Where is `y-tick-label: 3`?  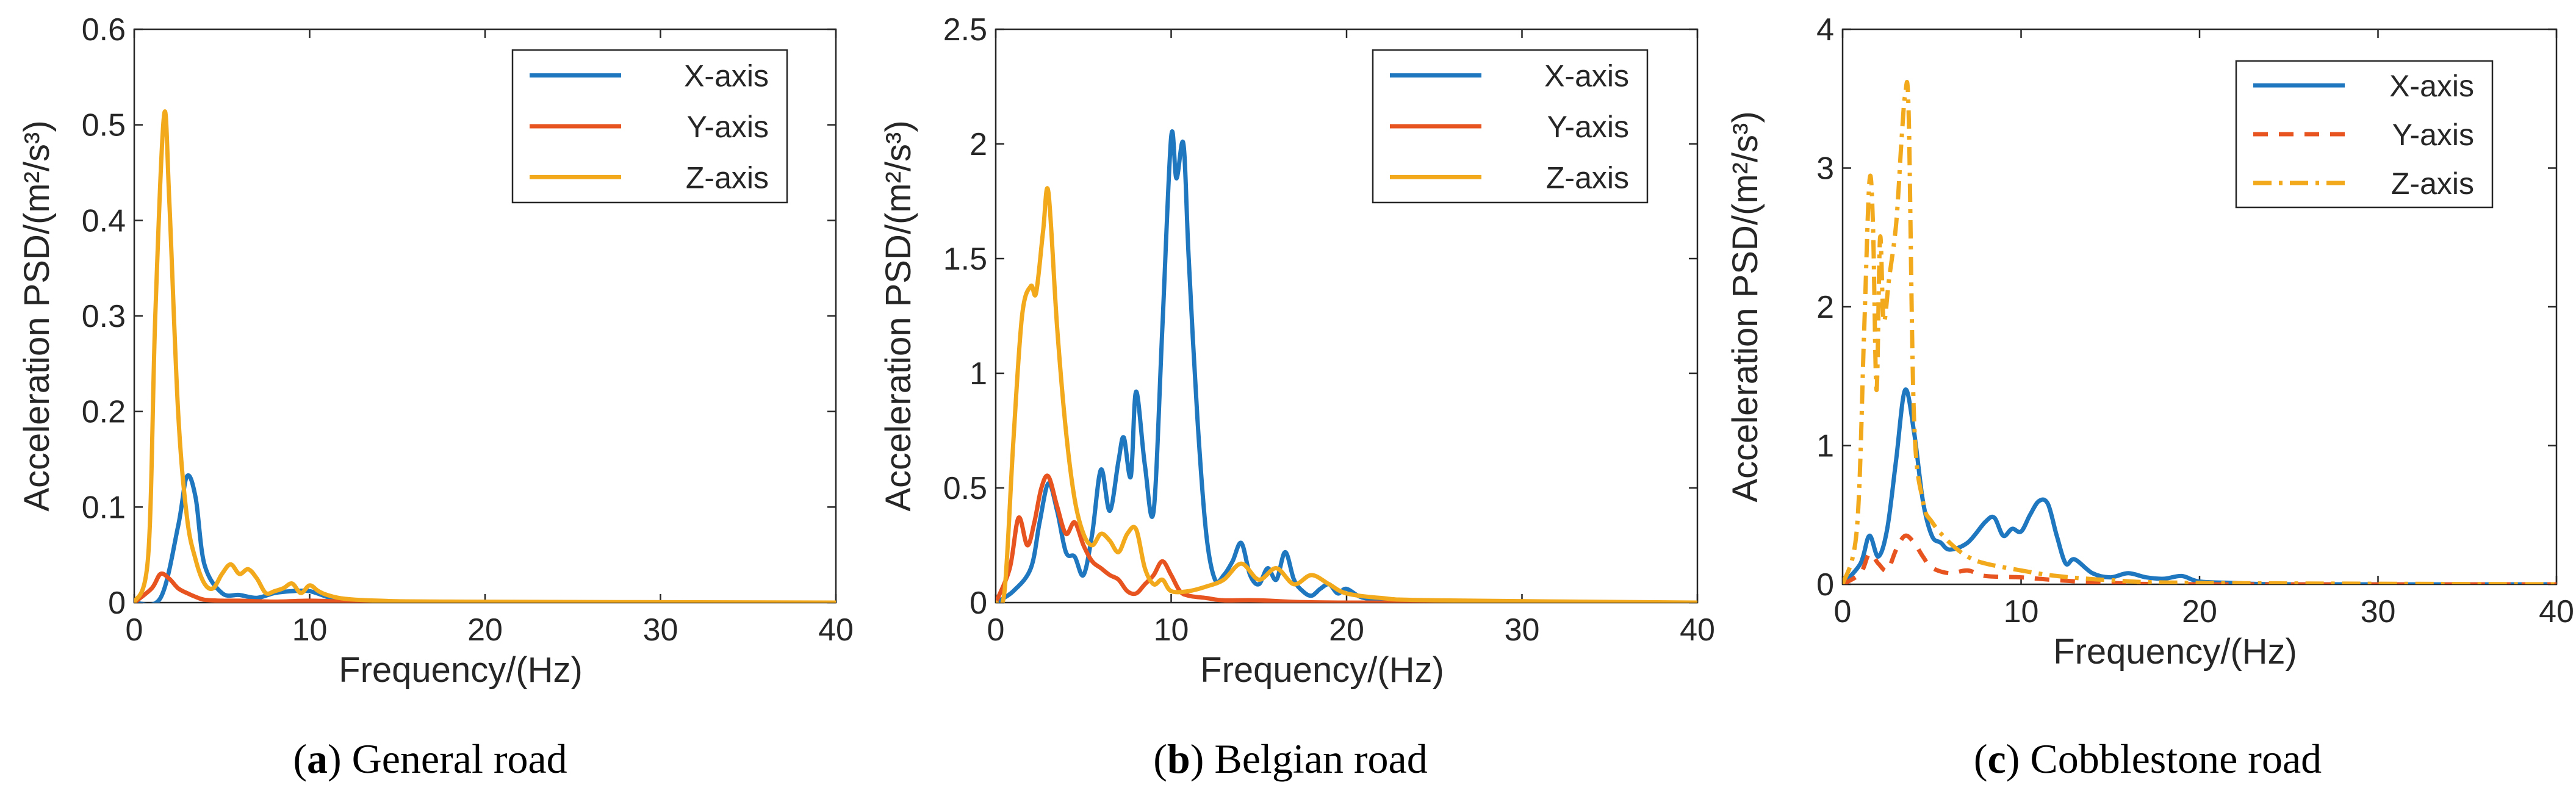
y-tick-label: 3 is located at coordinates (1825, 169).